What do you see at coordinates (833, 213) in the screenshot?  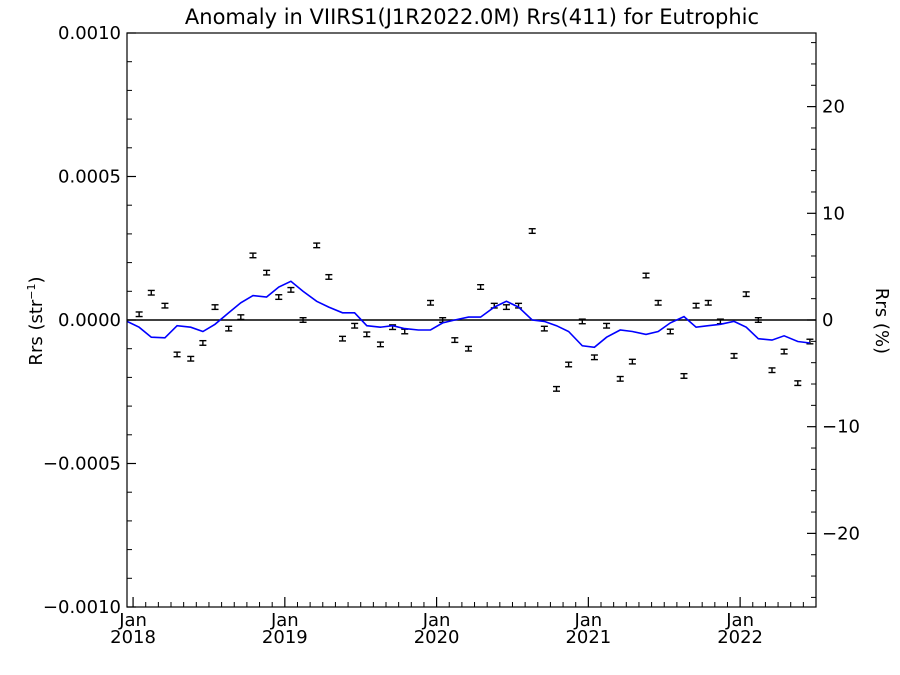 I see `right-tick-label: 10` at bounding box center [833, 213].